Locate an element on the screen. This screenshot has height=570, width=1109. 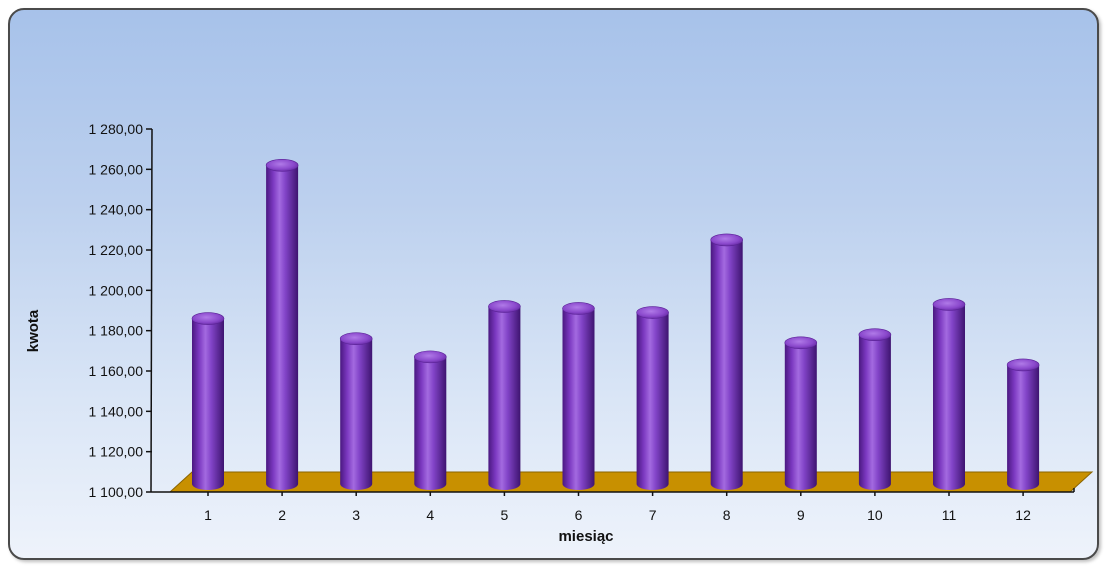
x-tick-label: 9 is located at coordinates (801, 515).